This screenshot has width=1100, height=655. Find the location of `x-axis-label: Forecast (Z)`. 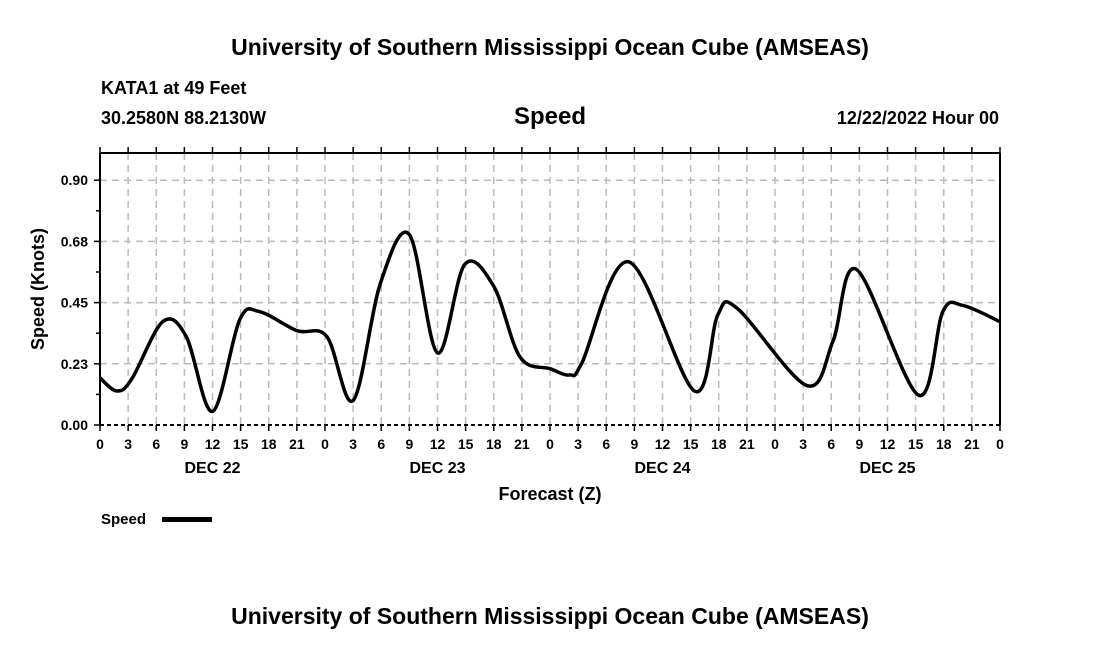

x-axis-label: Forecast (Z) is located at coordinates (549, 494).